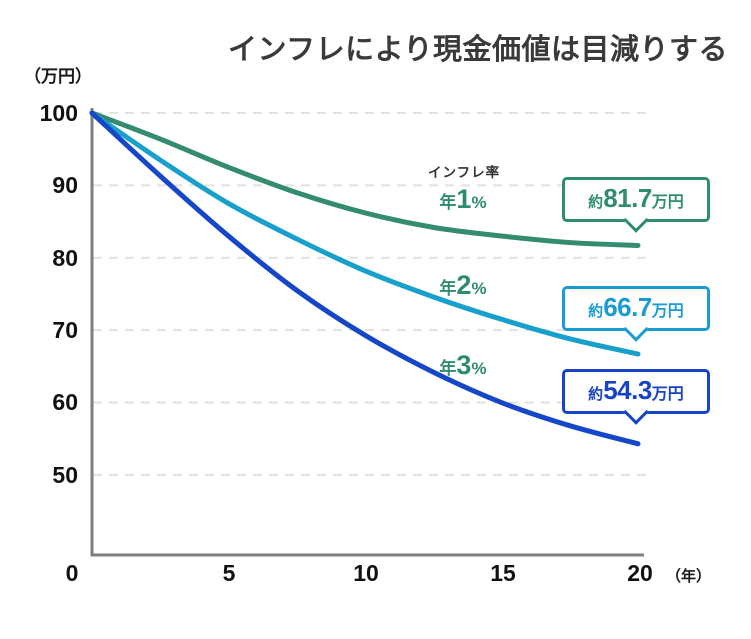 Image resolution: width=751 pixels, height=639 pixels. I want to click on series-label-3pct: 年3%, so click(463, 365).